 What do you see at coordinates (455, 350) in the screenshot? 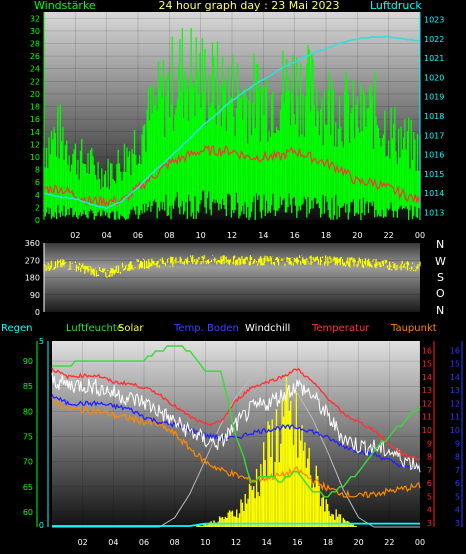
I see `soil-tick-label: 16` at bounding box center [455, 350].